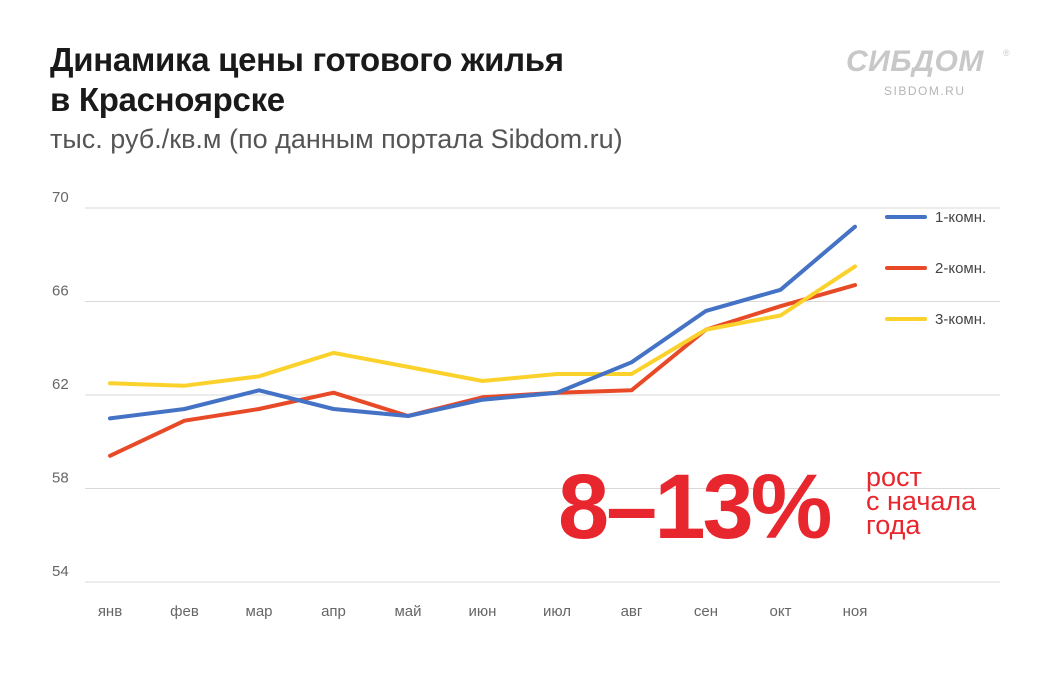 The height and width of the screenshot is (700, 1050). Describe the element at coordinates (855, 611) in the screenshot. I see `x-tick-label-10: ноя` at that location.